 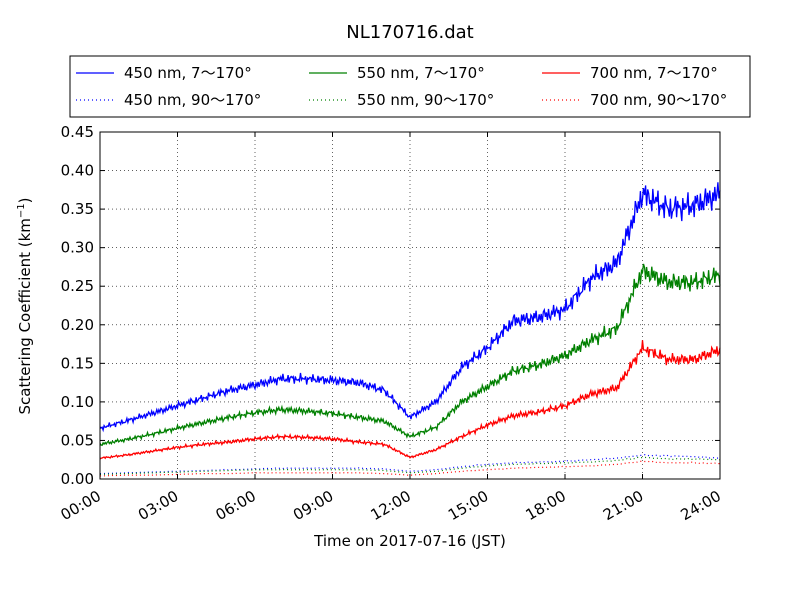 What do you see at coordinates (188, 73) in the screenshot?
I see `legend-label-0: 450 nm, 7～170°` at bounding box center [188, 73].